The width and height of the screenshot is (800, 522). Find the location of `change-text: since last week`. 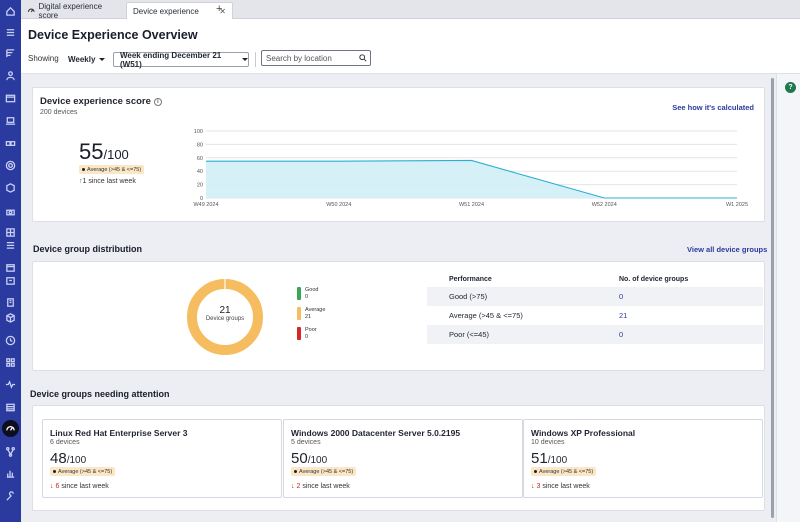

change-text: since last week is located at coordinates (566, 486).